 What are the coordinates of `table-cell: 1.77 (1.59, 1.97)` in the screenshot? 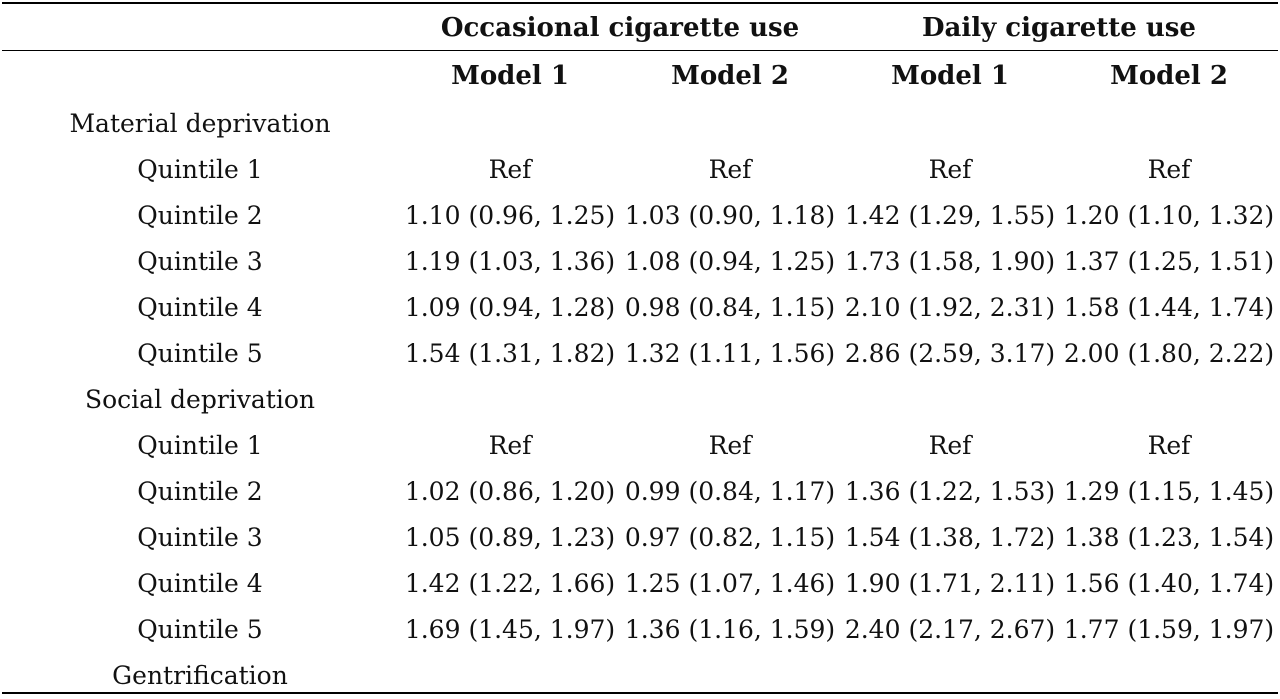 It's located at (1169, 629).